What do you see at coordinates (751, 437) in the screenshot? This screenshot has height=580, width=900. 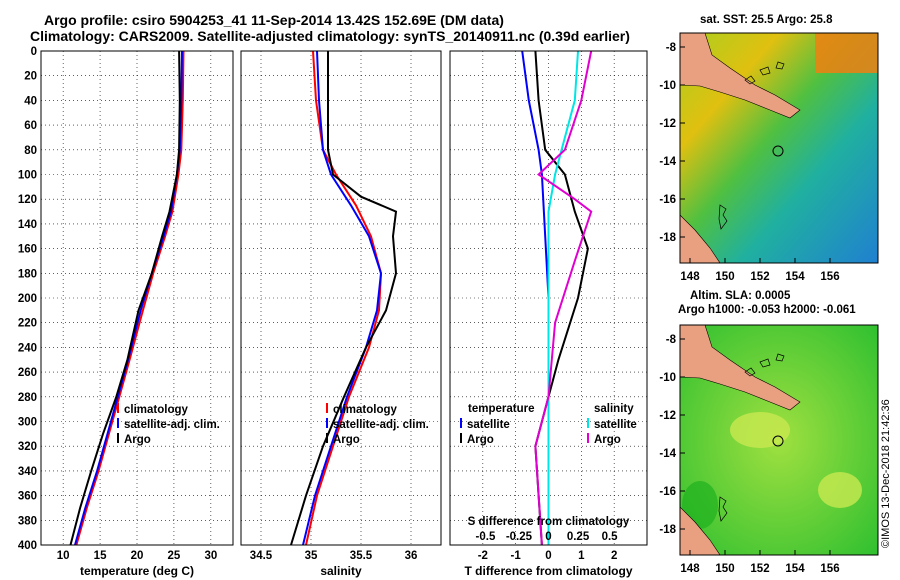 I see `sla-islands` at bounding box center [751, 437].